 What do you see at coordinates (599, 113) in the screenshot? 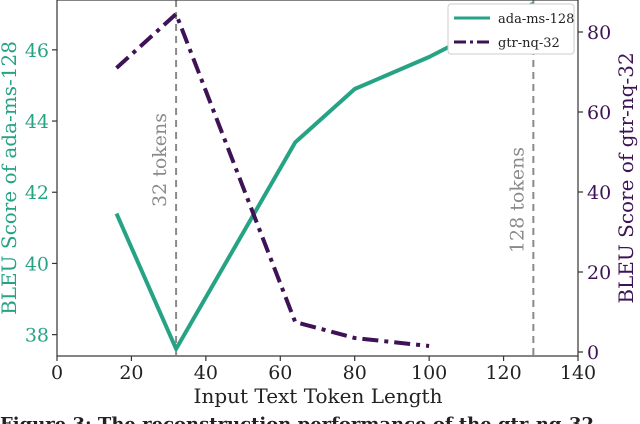
I see `right-y-tick-label-60: 60` at bounding box center [599, 113].